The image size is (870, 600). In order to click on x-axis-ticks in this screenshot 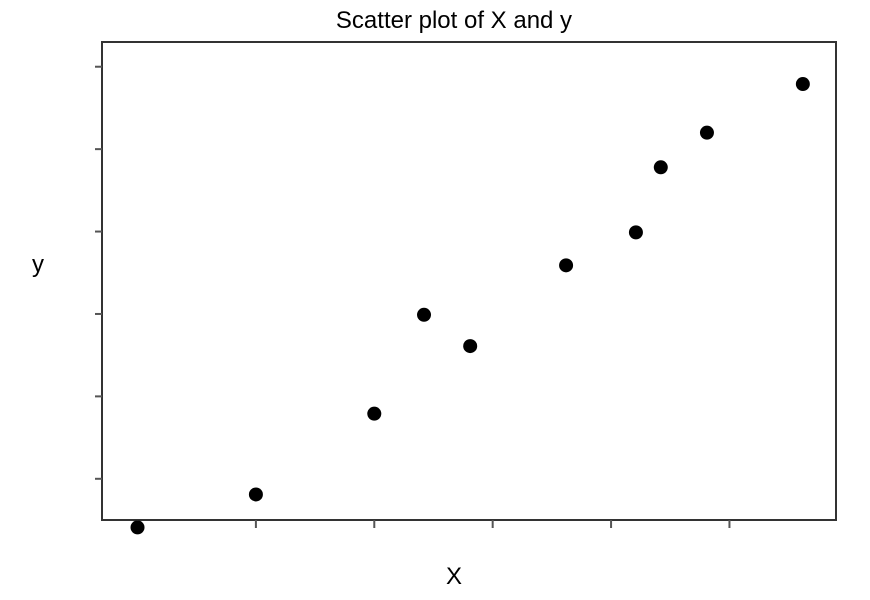, I will do `click(433, 524)`.